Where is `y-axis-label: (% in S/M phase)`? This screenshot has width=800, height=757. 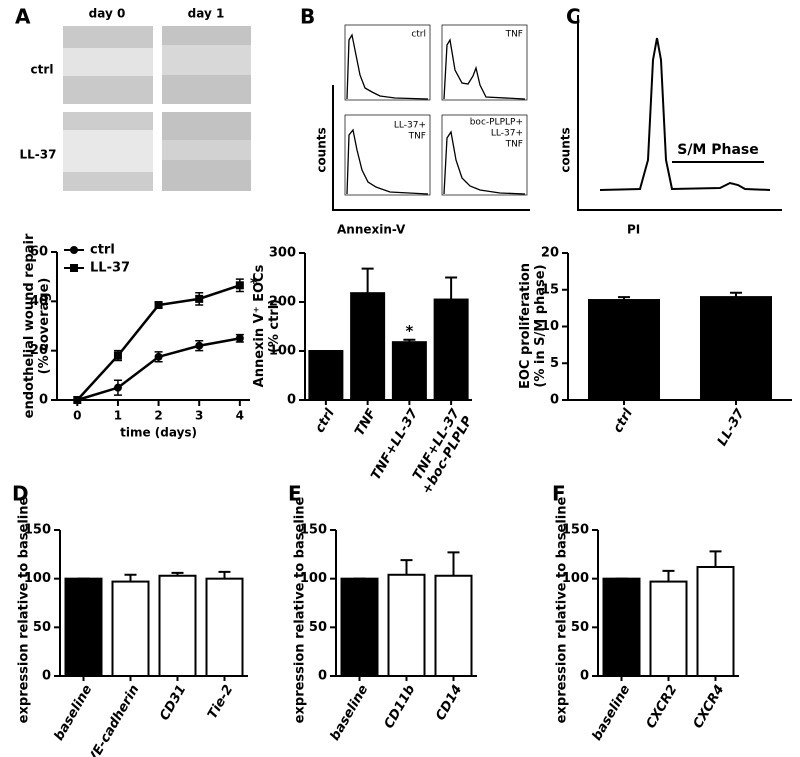
y-axis-label: (% in S/M phase) is located at coordinates (540, 325).